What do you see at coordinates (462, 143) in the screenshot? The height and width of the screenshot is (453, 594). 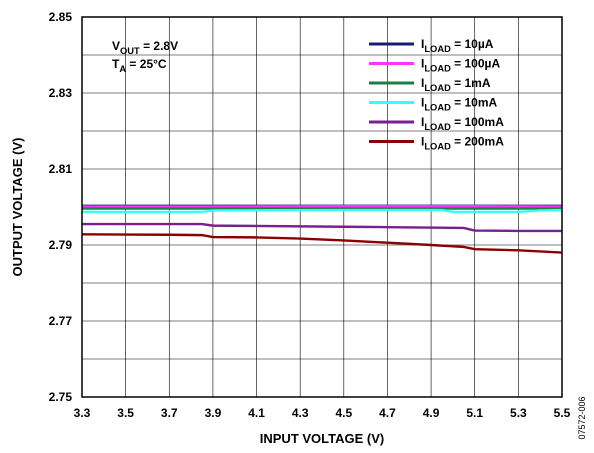 I see `legend-label-5: ILOAD = 200mA` at bounding box center [462, 143].